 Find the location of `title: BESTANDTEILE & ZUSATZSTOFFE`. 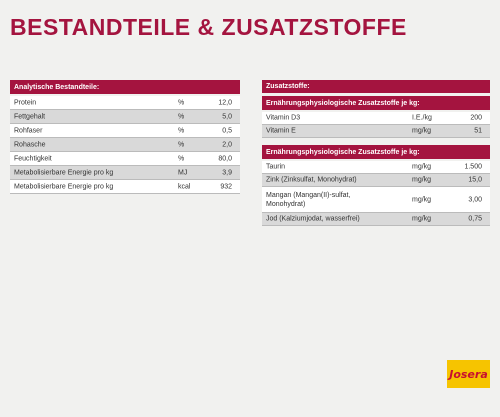

title: BESTANDTEILE & ZUSATZSTOFFE is located at coordinates (208, 27).